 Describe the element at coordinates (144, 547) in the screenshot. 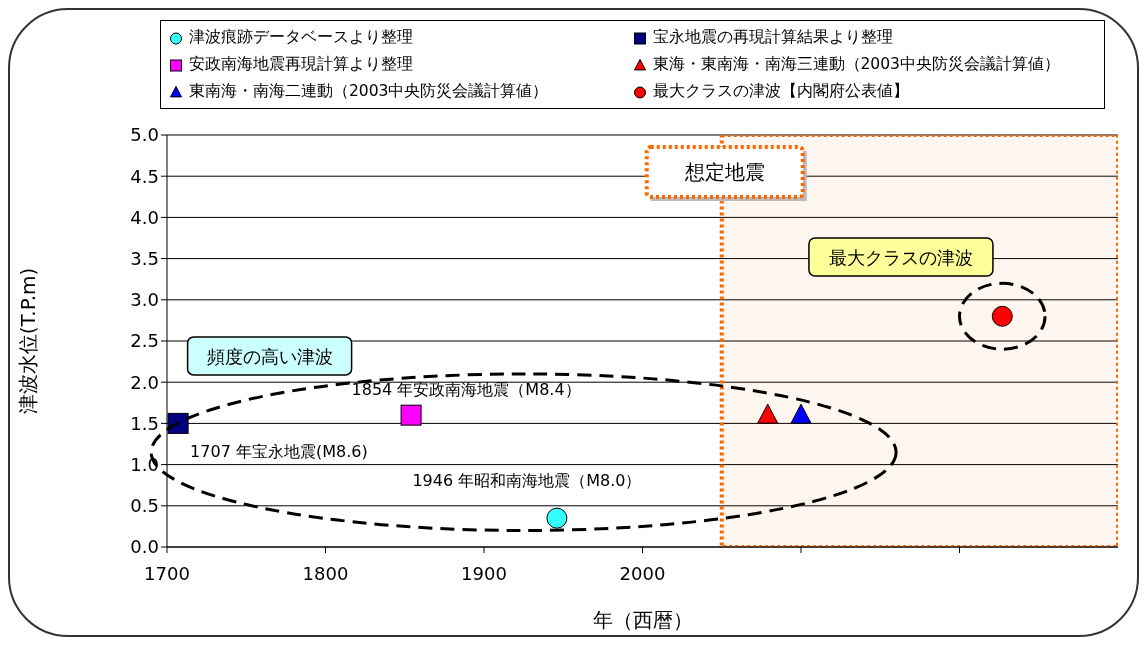

I see `y-tick-label: 0.0` at that location.